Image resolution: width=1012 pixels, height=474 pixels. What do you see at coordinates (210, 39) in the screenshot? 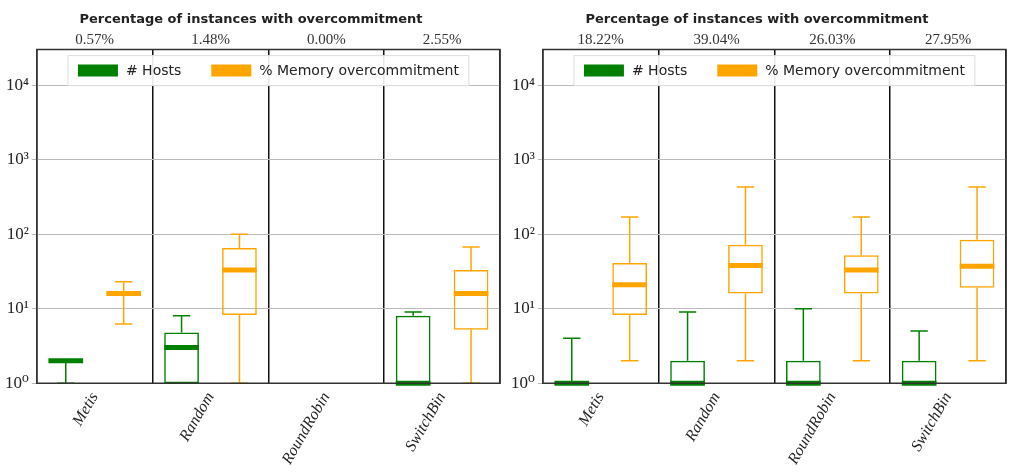
I see `text: 1.48%` at bounding box center [210, 39].